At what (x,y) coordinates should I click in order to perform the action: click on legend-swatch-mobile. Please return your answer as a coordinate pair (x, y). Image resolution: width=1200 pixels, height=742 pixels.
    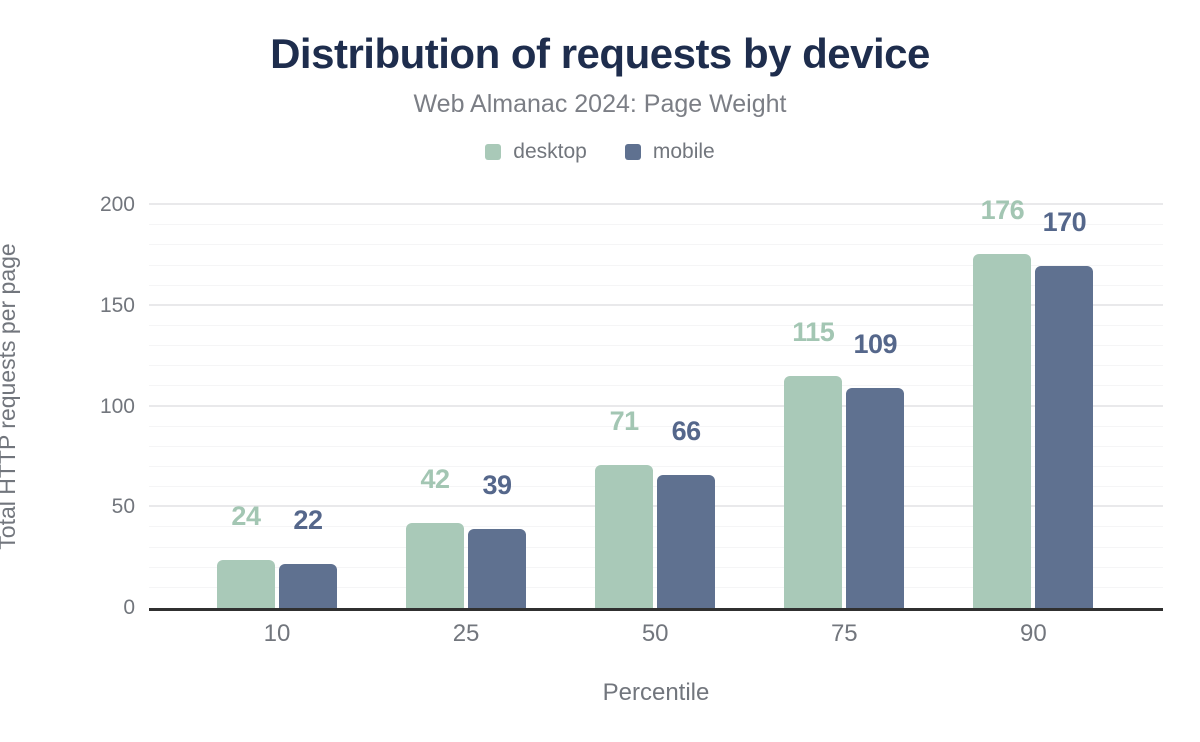
    Looking at the image, I should click on (632, 152).